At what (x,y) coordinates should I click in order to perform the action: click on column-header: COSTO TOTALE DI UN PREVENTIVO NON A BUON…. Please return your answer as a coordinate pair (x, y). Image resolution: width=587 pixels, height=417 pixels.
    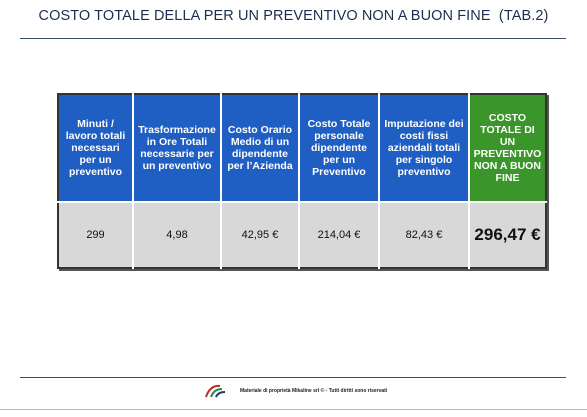
    Looking at the image, I should click on (507, 148).